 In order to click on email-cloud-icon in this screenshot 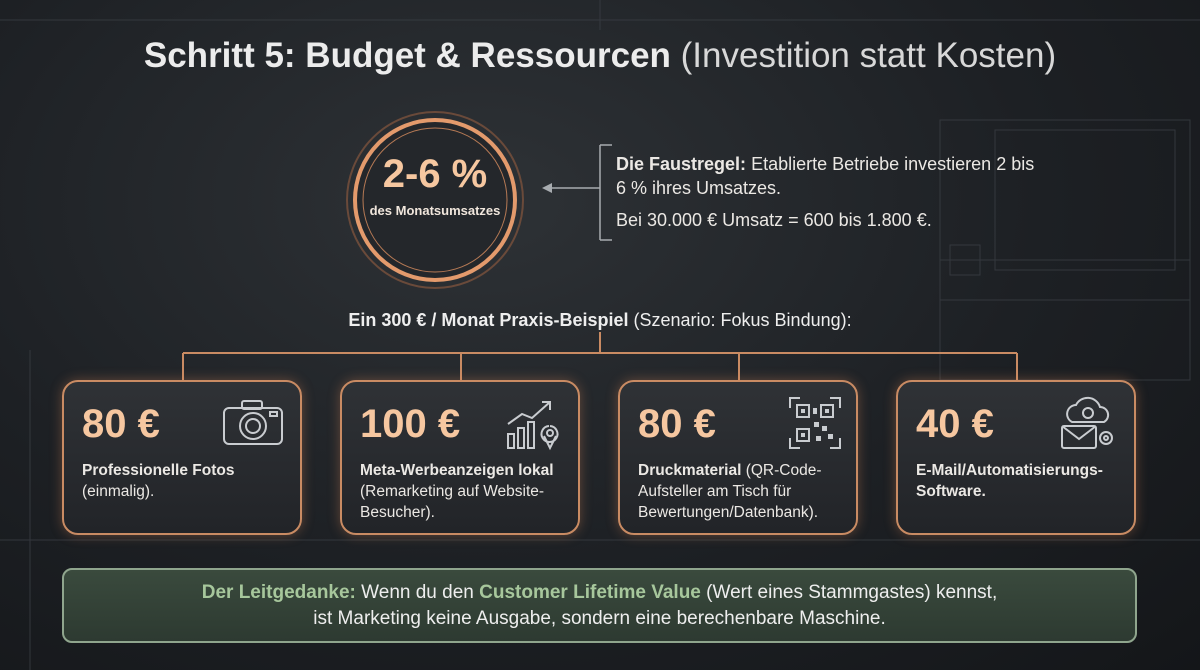, I will do `click(1087, 422)`.